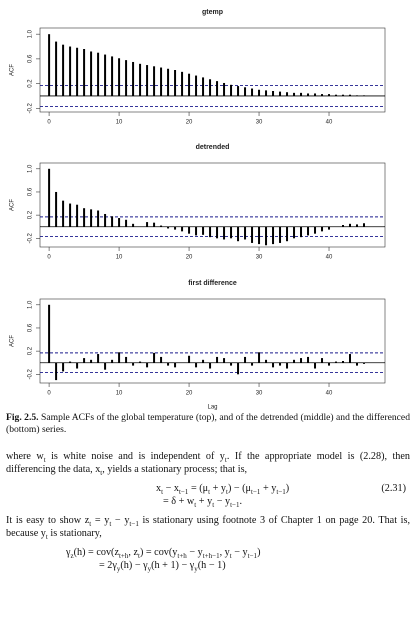  I want to click on text-run: = 2γ, so click(108, 565).